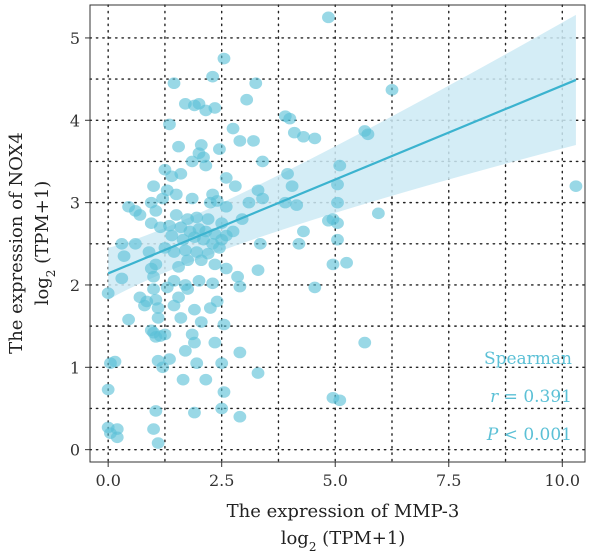 This screenshot has height=560, width=600. I want to click on y-tick-label: 4, so click(75, 120).